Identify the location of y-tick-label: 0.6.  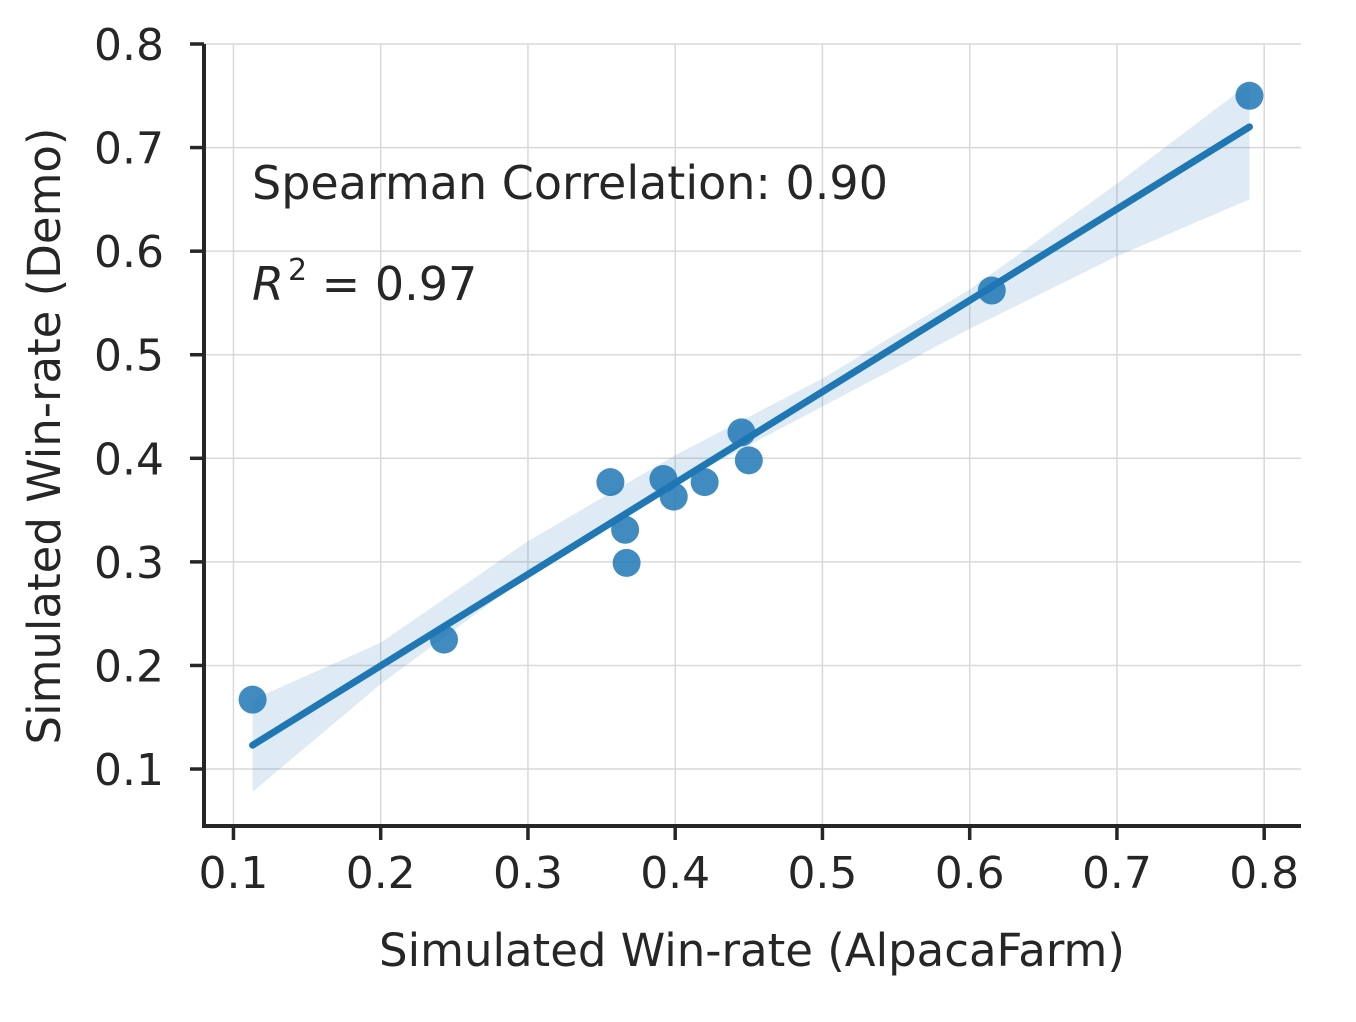
(129, 252).